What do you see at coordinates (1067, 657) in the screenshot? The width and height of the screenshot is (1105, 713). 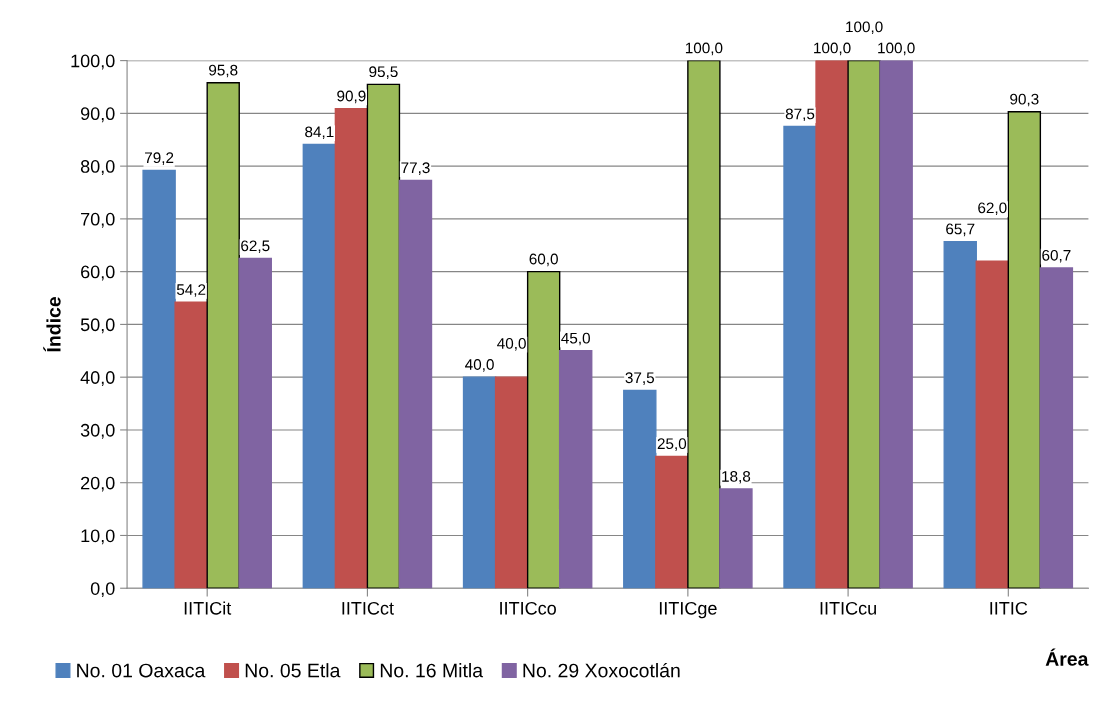 I see `x-axis-title: Área` at bounding box center [1067, 657].